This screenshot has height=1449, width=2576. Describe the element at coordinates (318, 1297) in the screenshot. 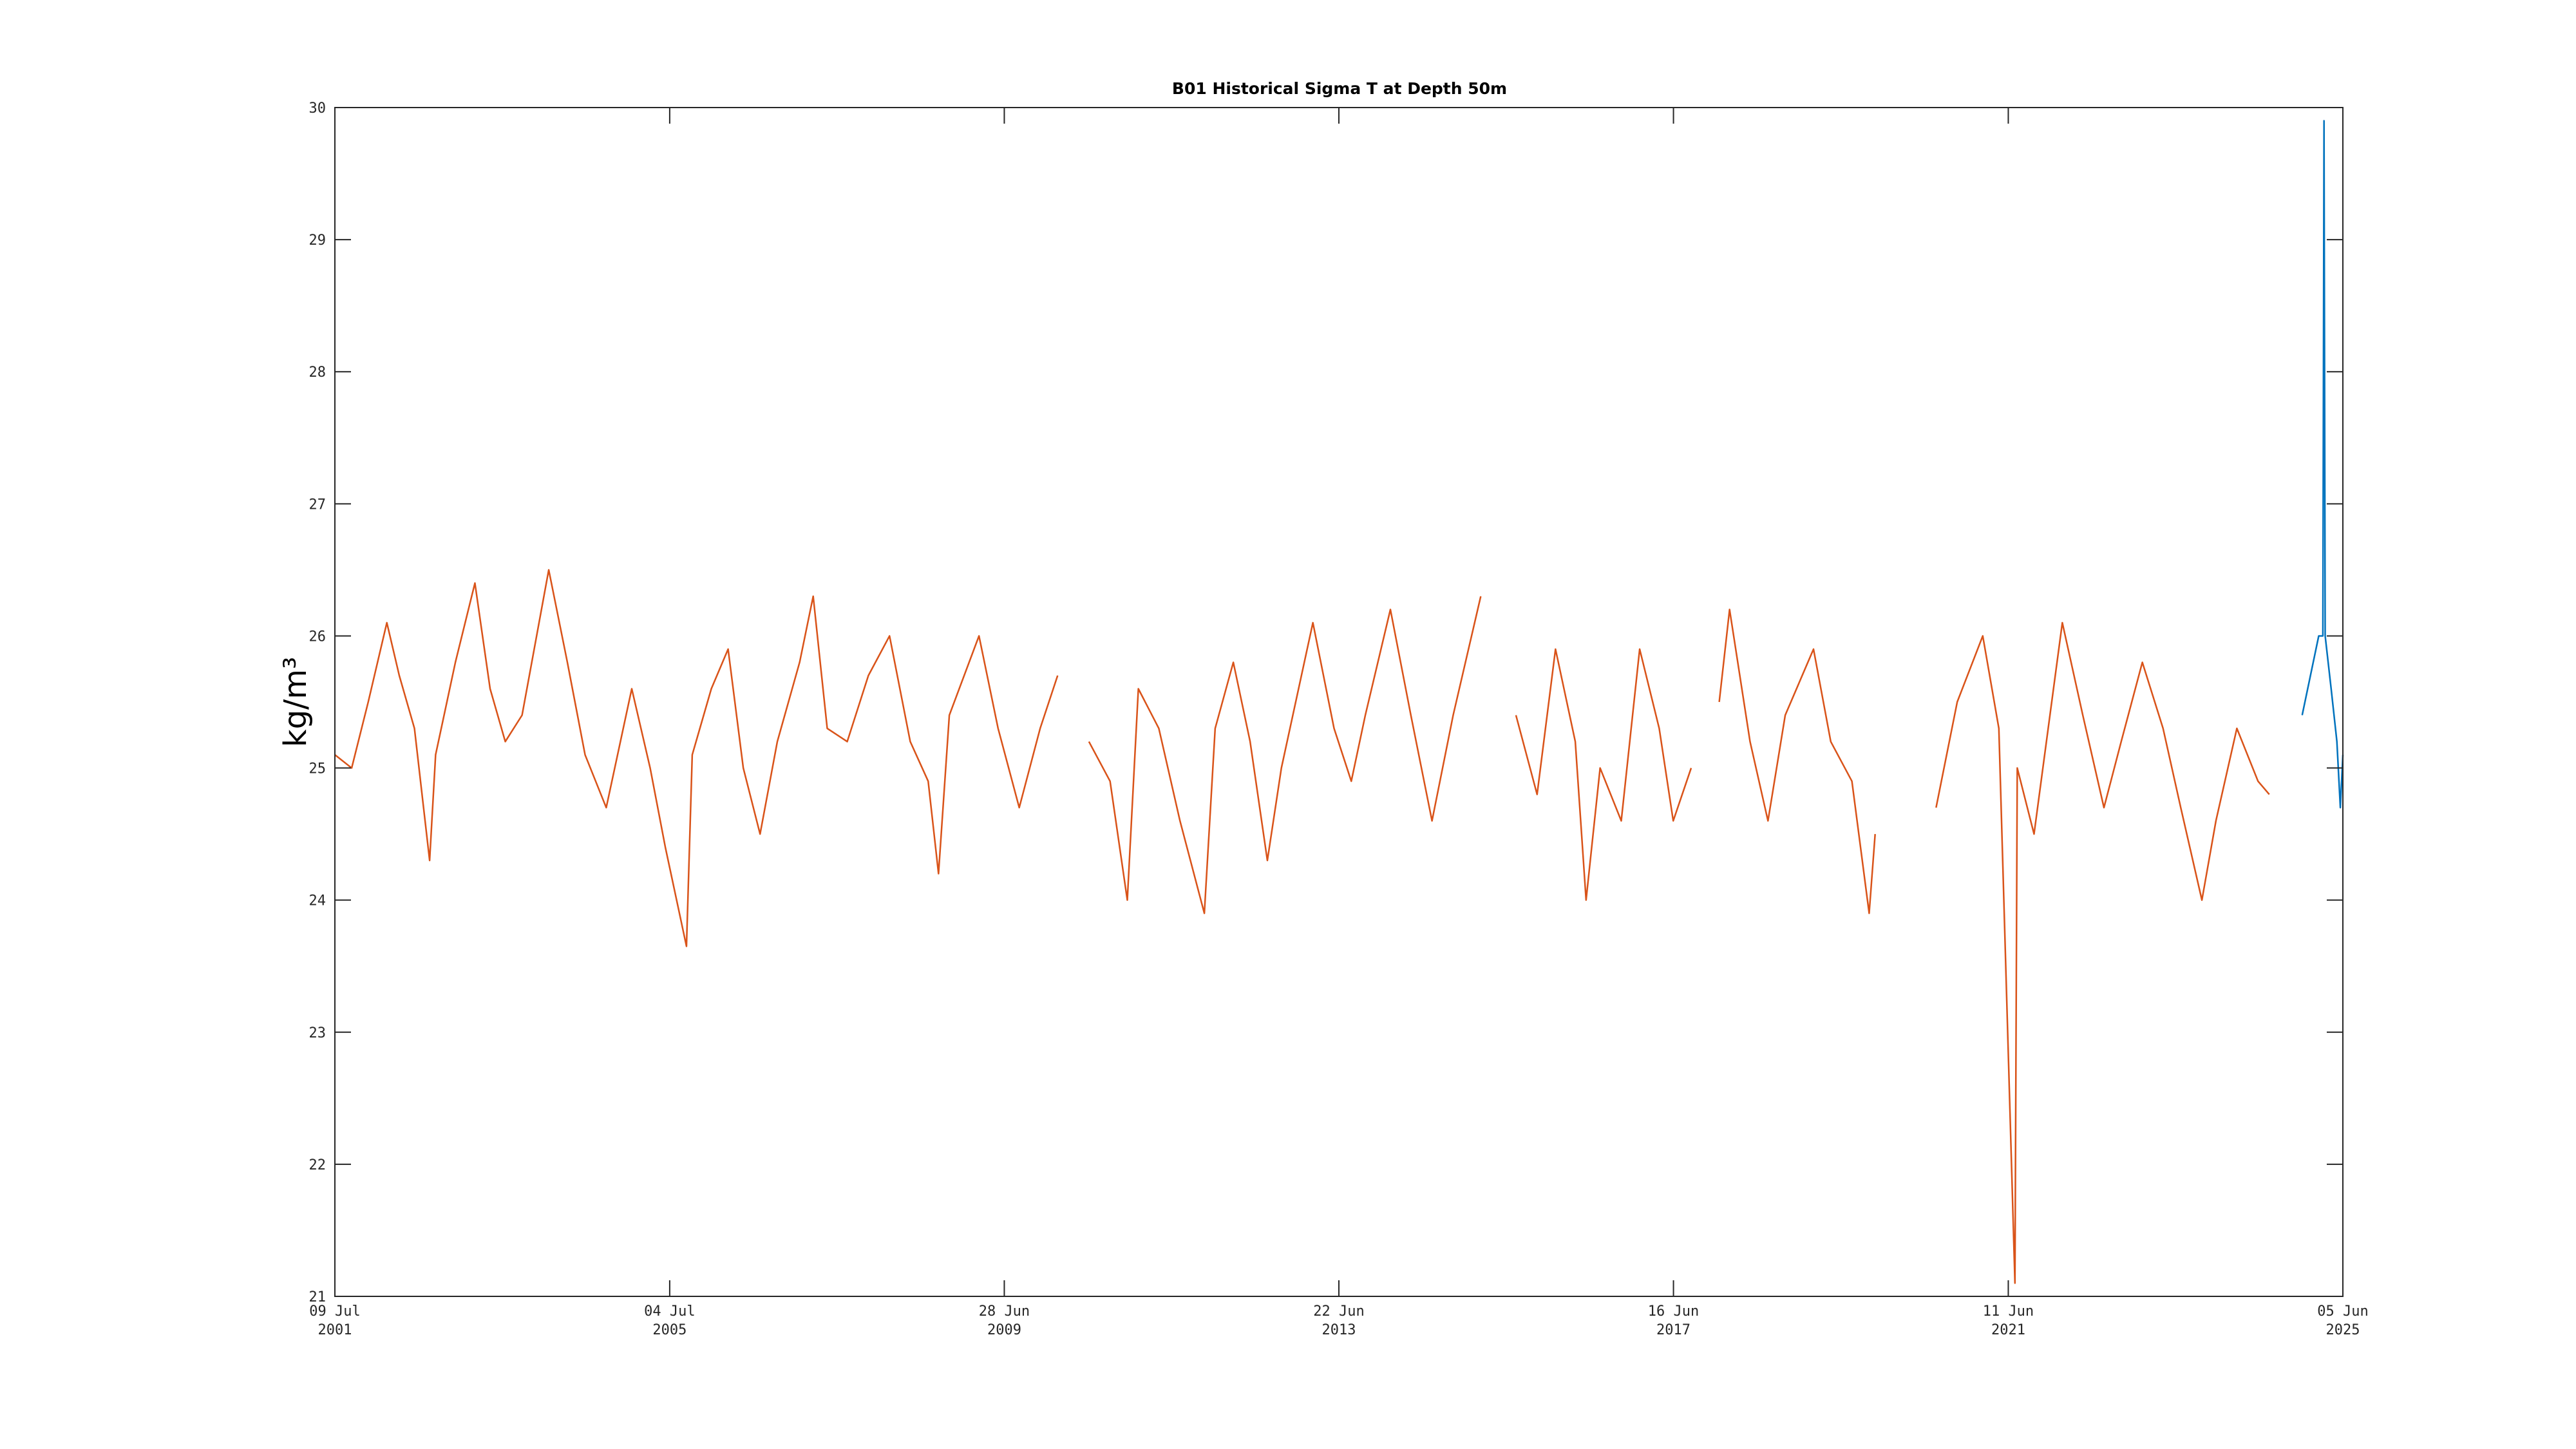

I see `y-tick-label: 21` at that location.